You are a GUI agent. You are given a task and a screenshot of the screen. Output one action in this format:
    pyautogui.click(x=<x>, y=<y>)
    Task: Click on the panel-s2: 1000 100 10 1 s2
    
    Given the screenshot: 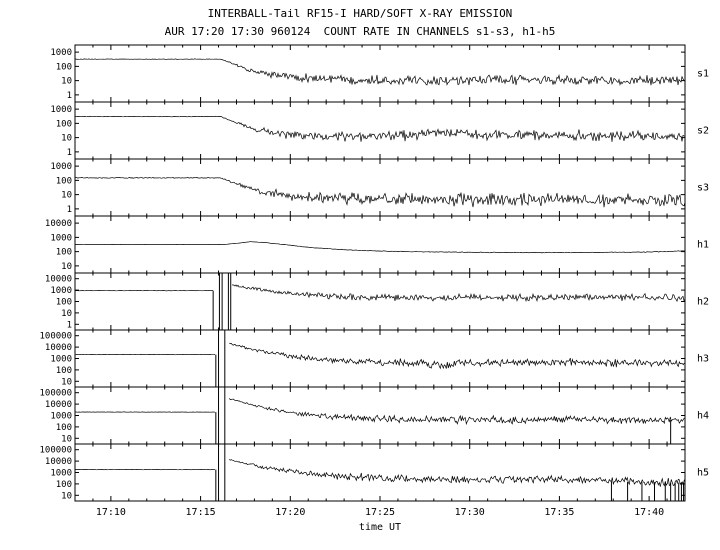 What is the action you would take?
    pyautogui.click(x=379, y=130)
    